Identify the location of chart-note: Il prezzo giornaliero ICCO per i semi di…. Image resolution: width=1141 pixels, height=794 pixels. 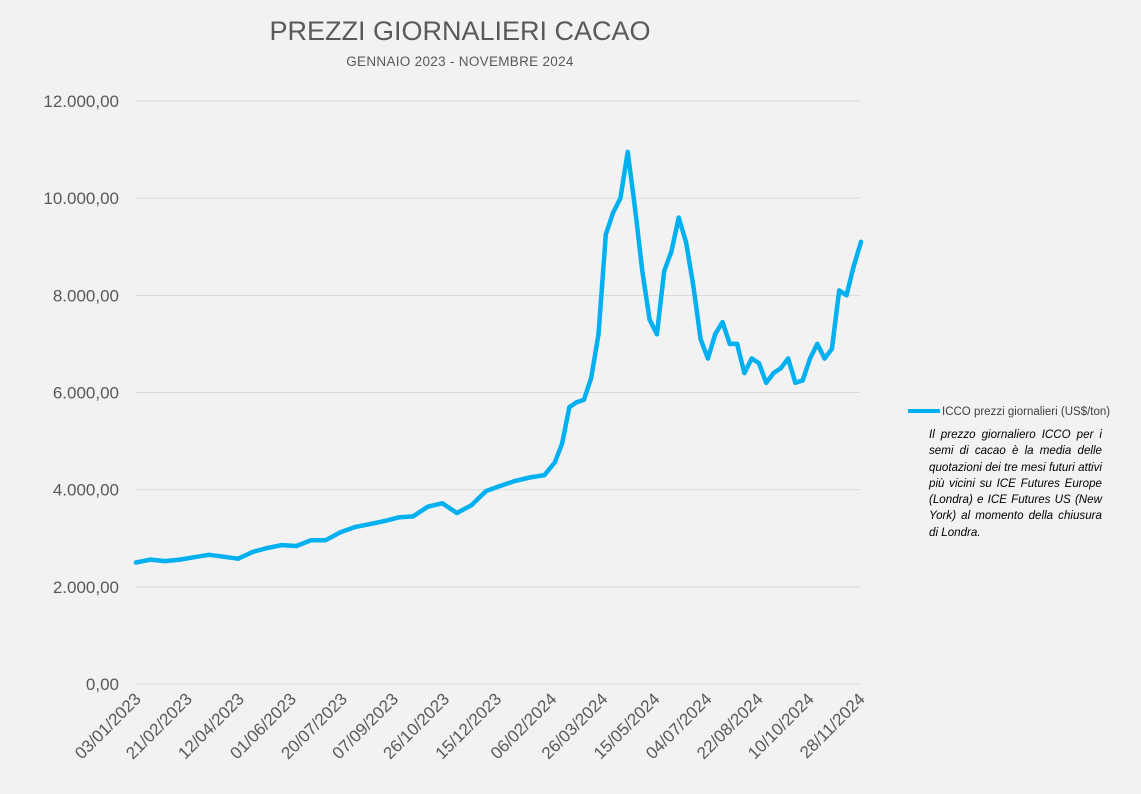
(1015, 483).